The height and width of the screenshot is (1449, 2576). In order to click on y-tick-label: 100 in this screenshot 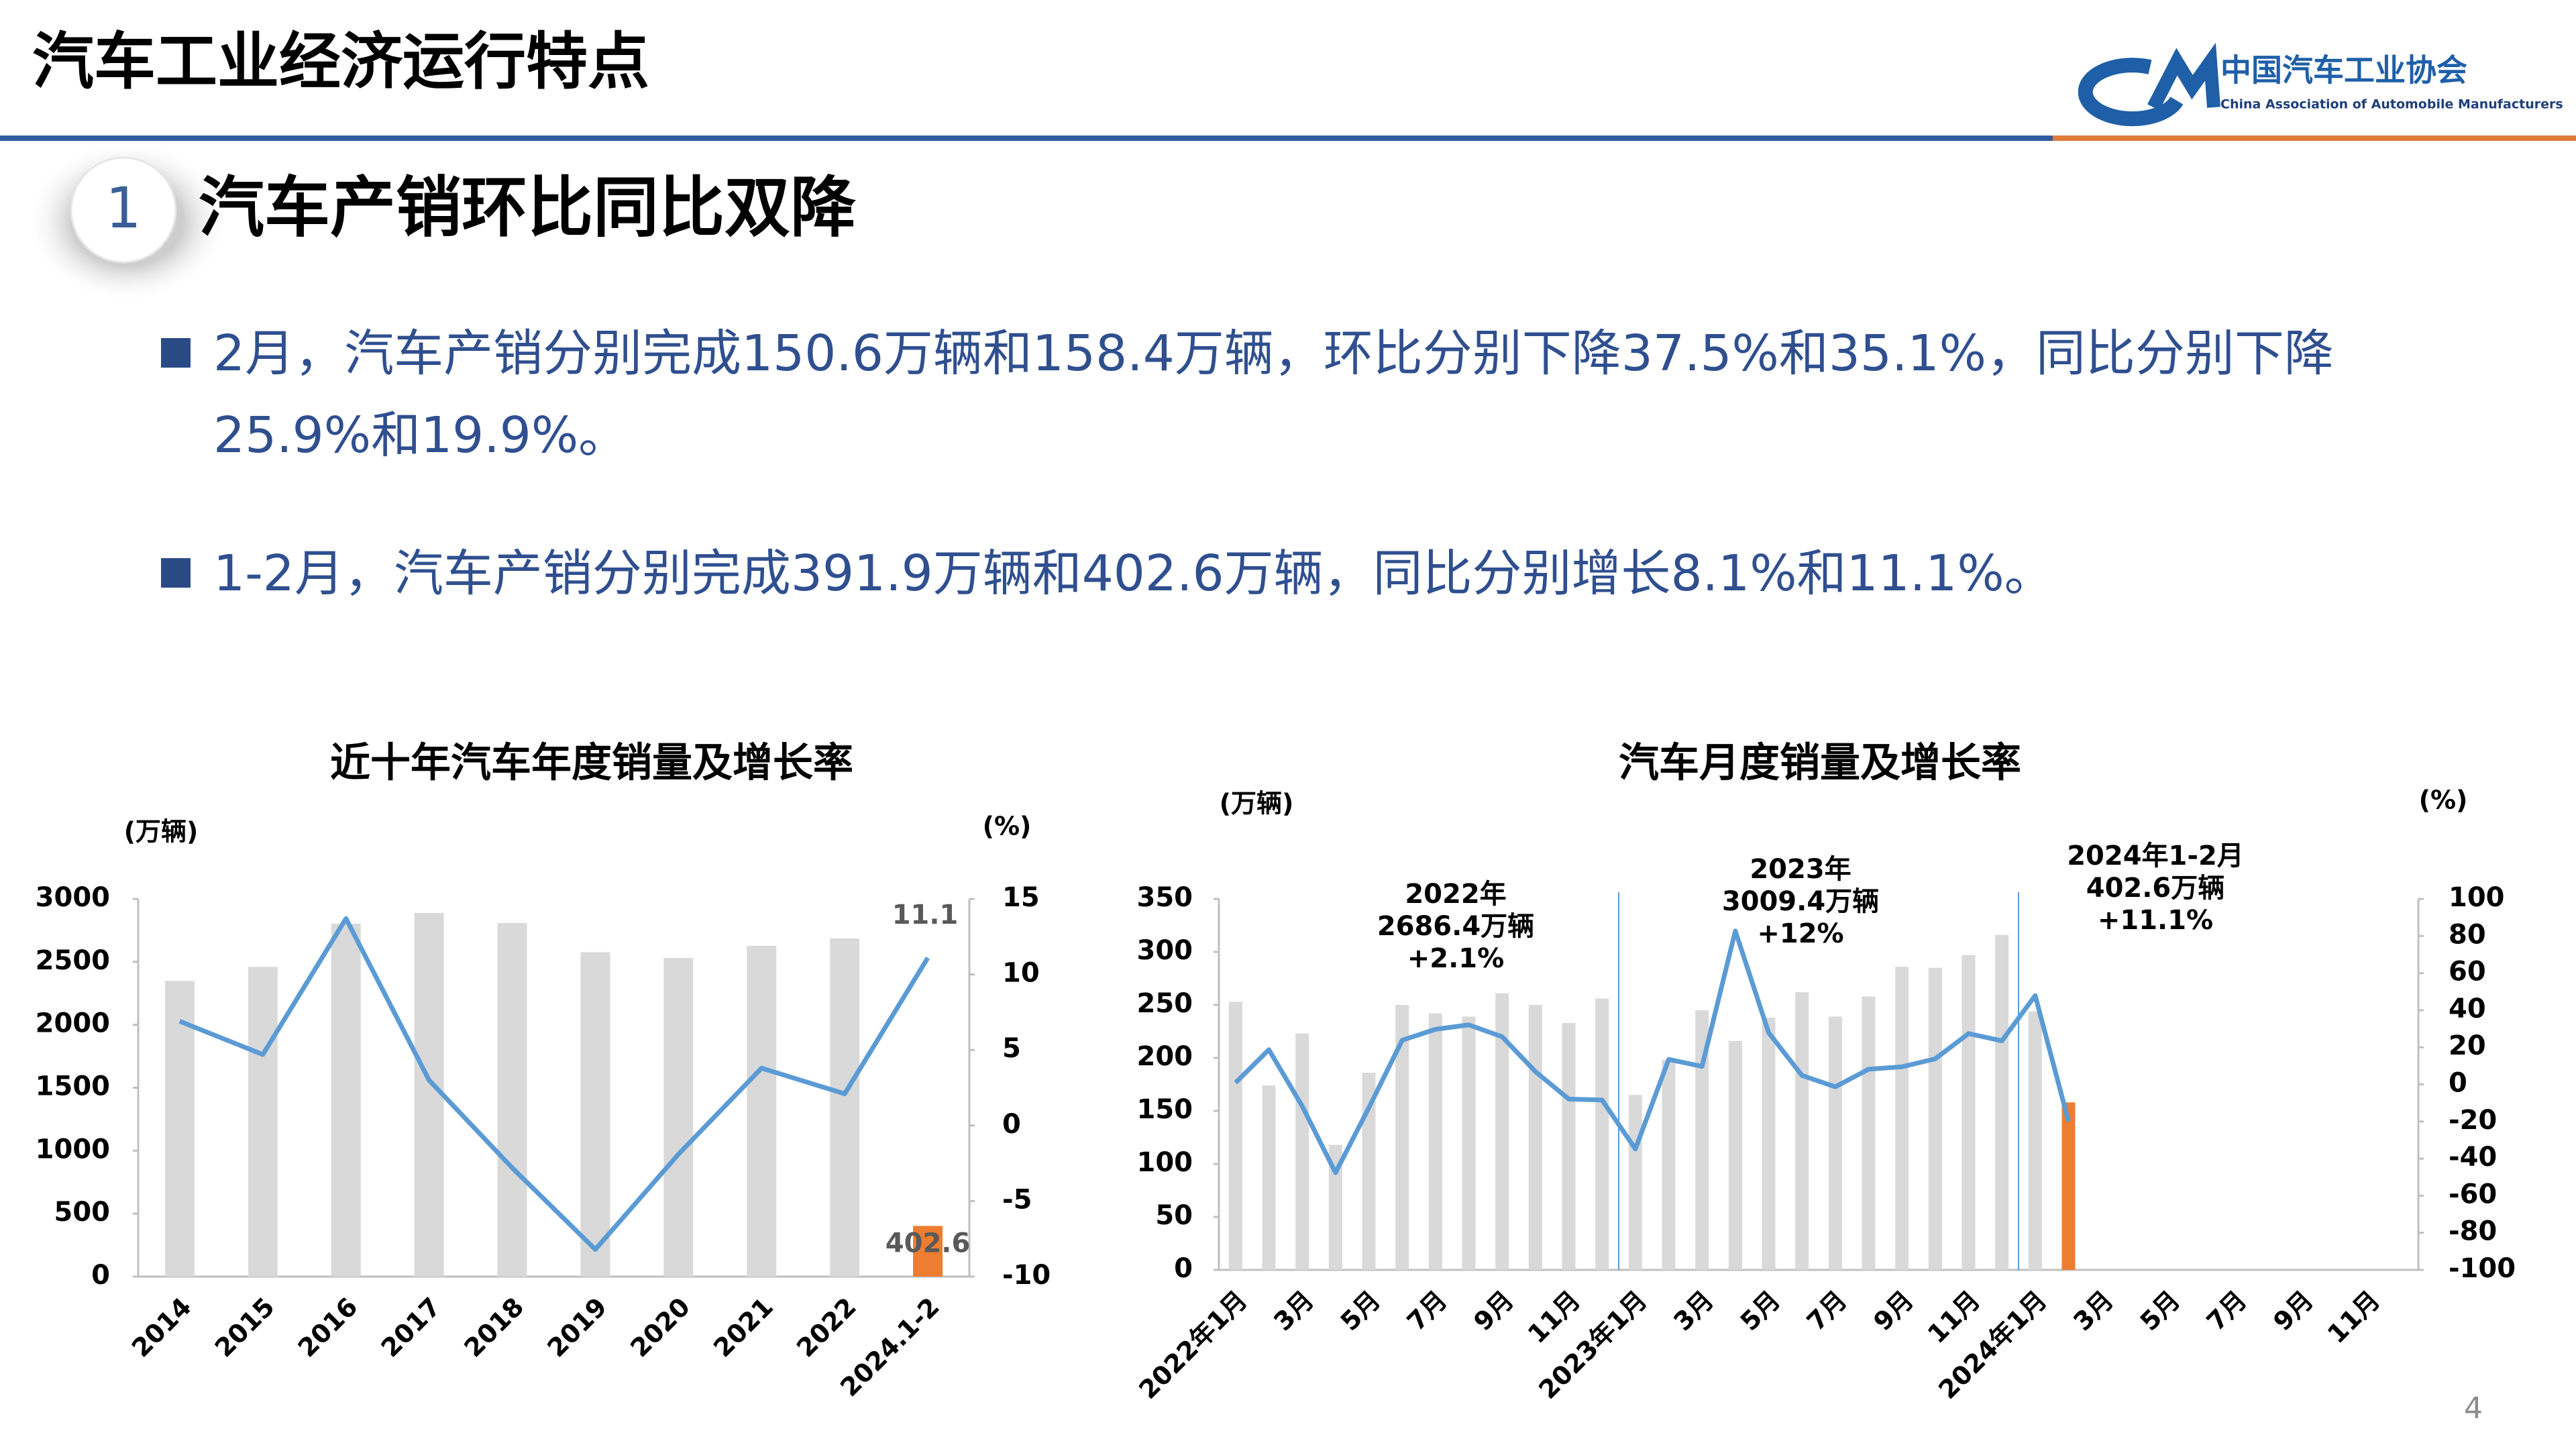, I will do `click(1165, 1162)`.